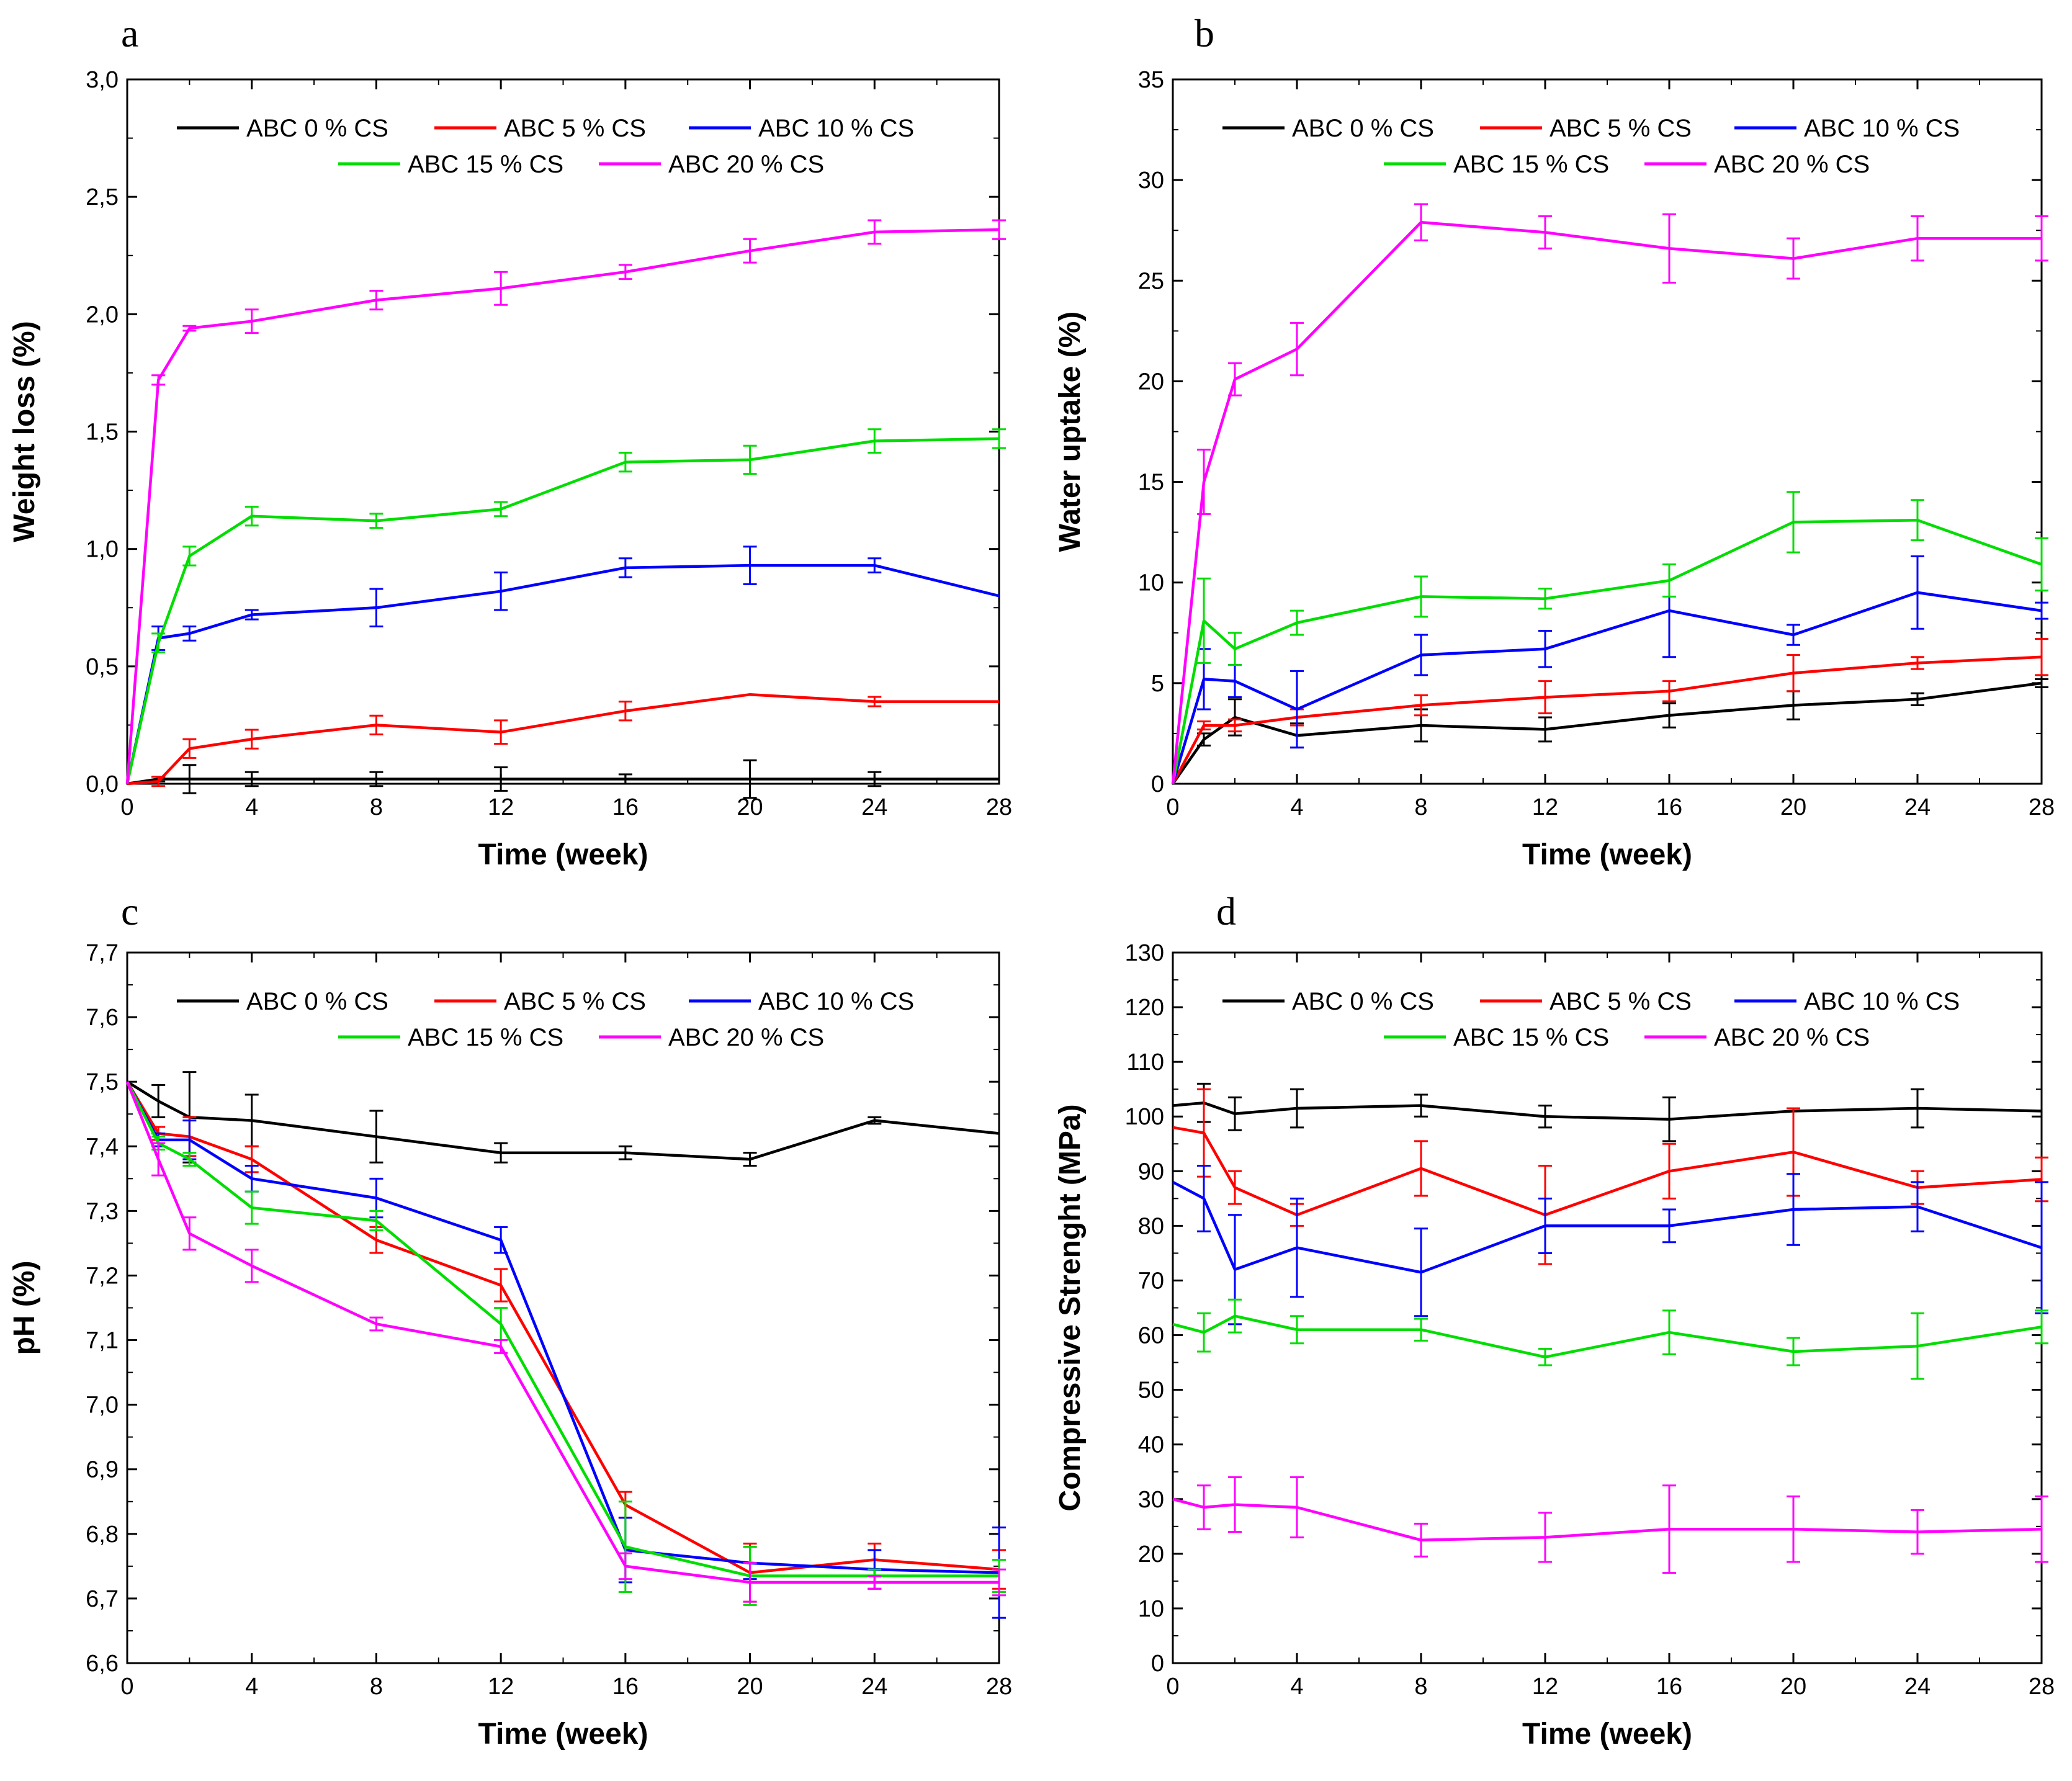  I want to click on y-tick-label: 3,0, so click(103, 80).